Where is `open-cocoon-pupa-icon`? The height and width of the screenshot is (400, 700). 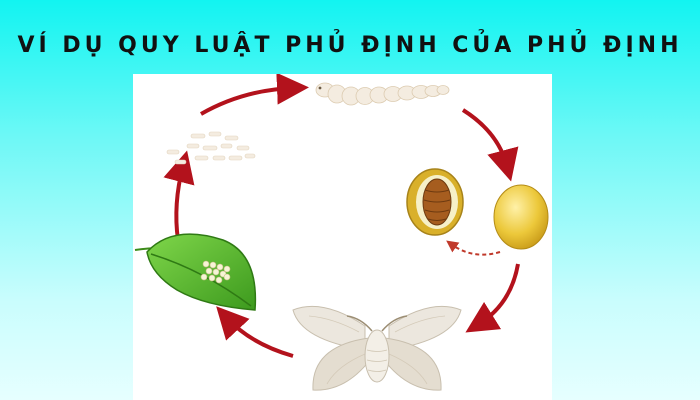
open-cocoon-pupa-icon is located at coordinates (435, 202).